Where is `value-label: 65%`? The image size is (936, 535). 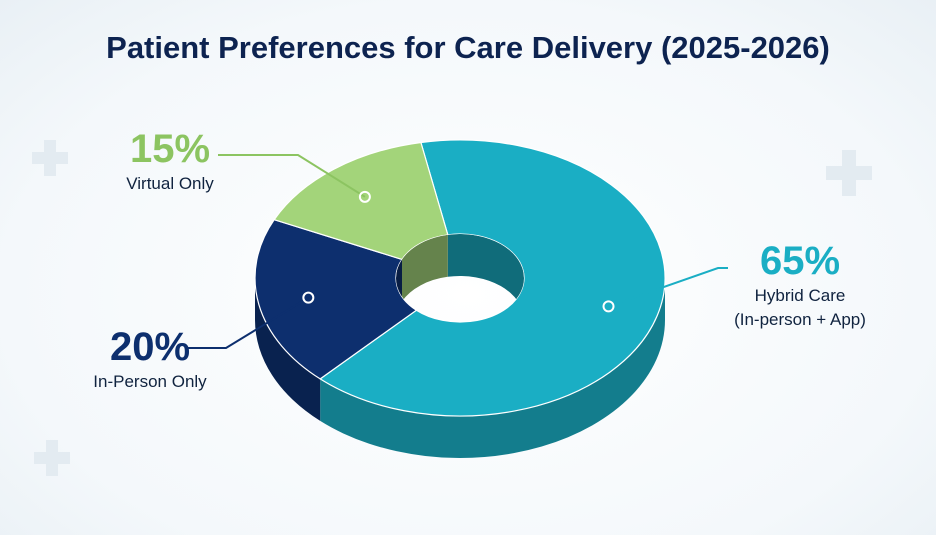 value-label: 65% is located at coordinates (800, 261).